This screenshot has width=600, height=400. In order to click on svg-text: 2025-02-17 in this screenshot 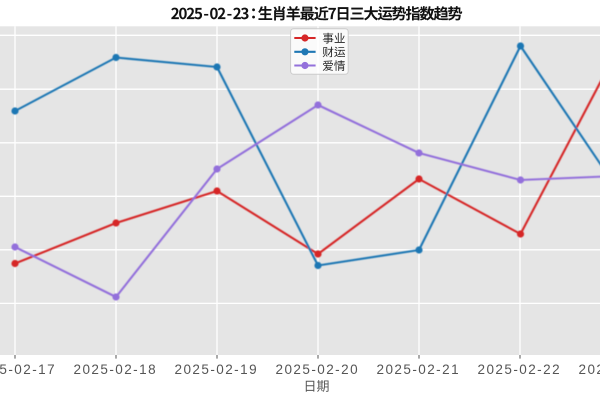, I will do `click(28, 369)`.